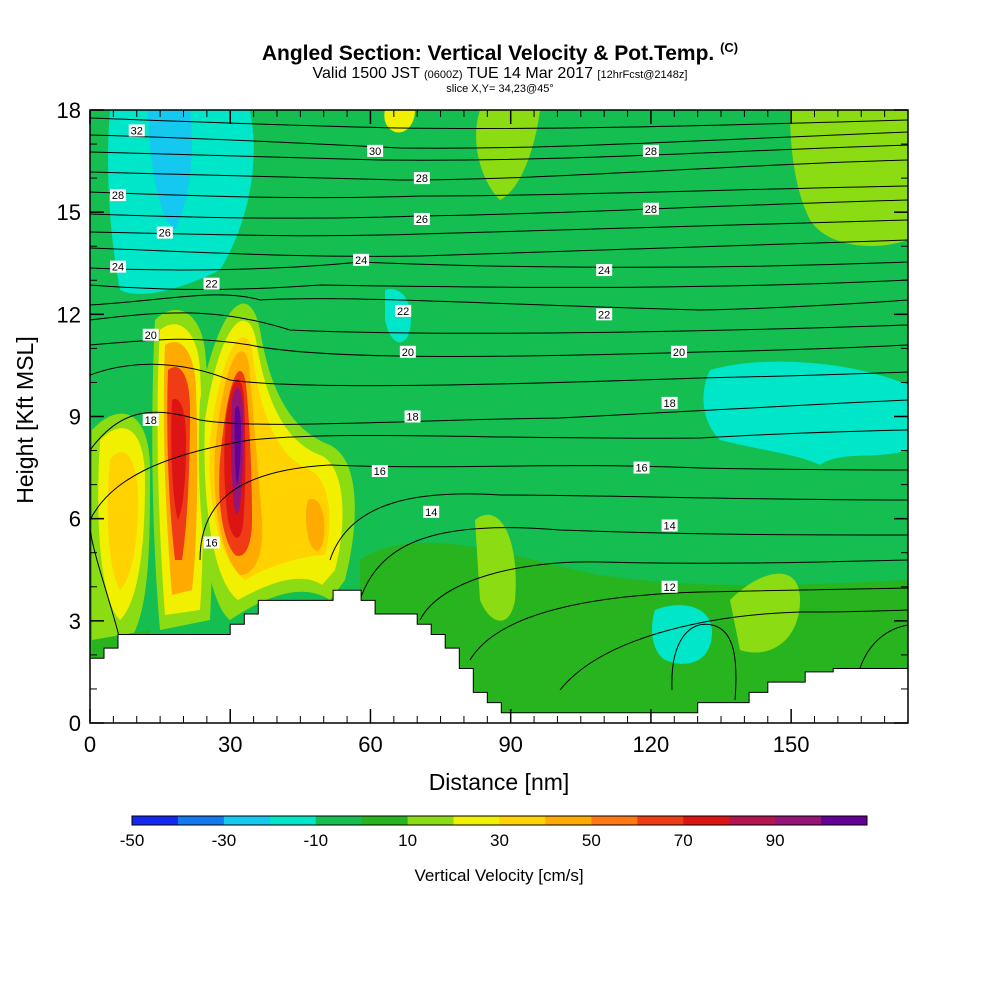  What do you see at coordinates (765, 613) in the screenshot?
I see `field-patch-lower-right` at bounding box center [765, 613].